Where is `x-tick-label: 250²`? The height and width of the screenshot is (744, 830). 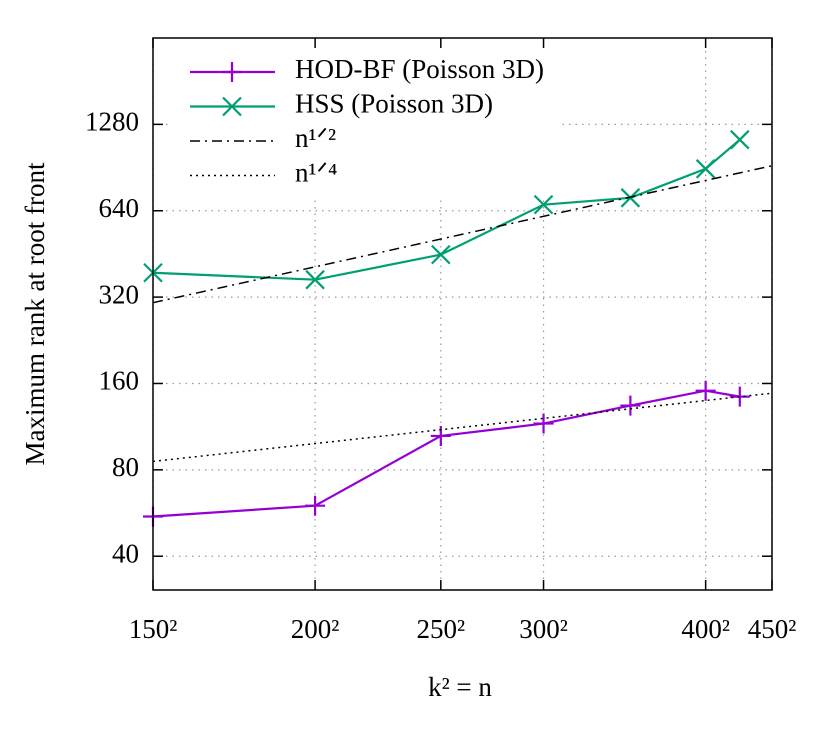
x-tick-label: 250² is located at coordinates (441, 629).